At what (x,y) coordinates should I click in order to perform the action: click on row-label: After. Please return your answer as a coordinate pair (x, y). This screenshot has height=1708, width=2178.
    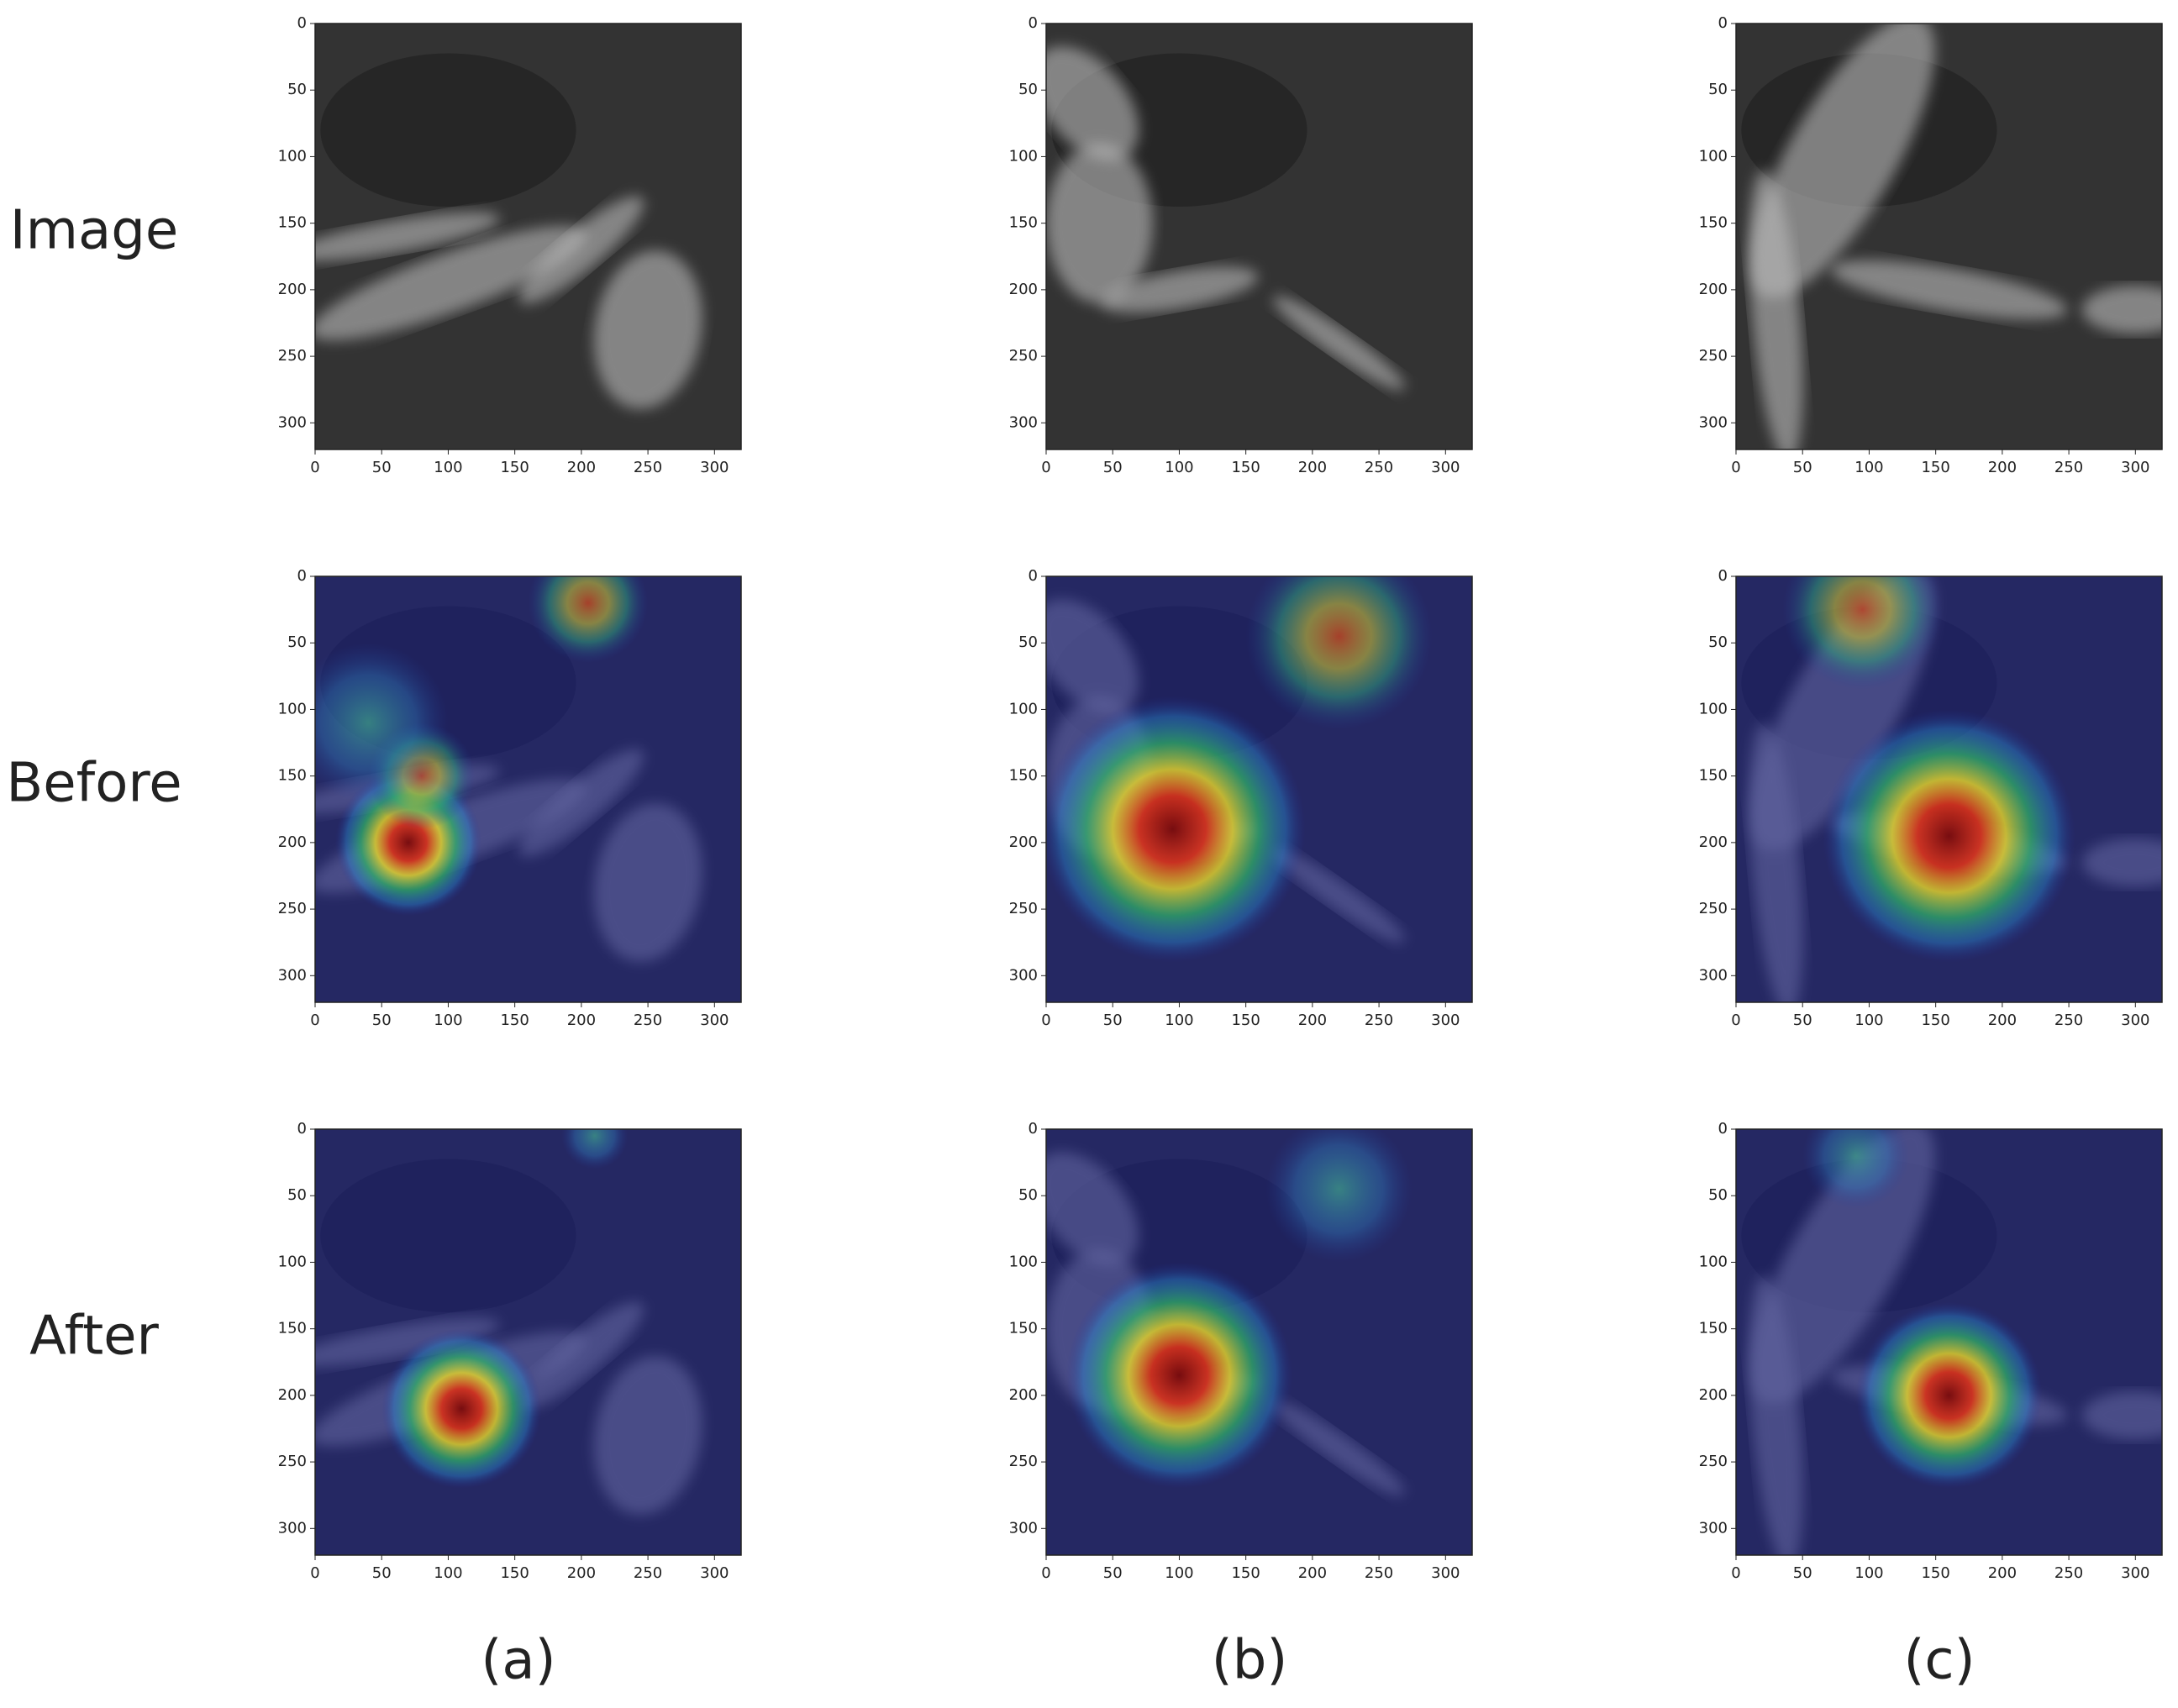
    Looking at the image, I should click on (94, 1337).